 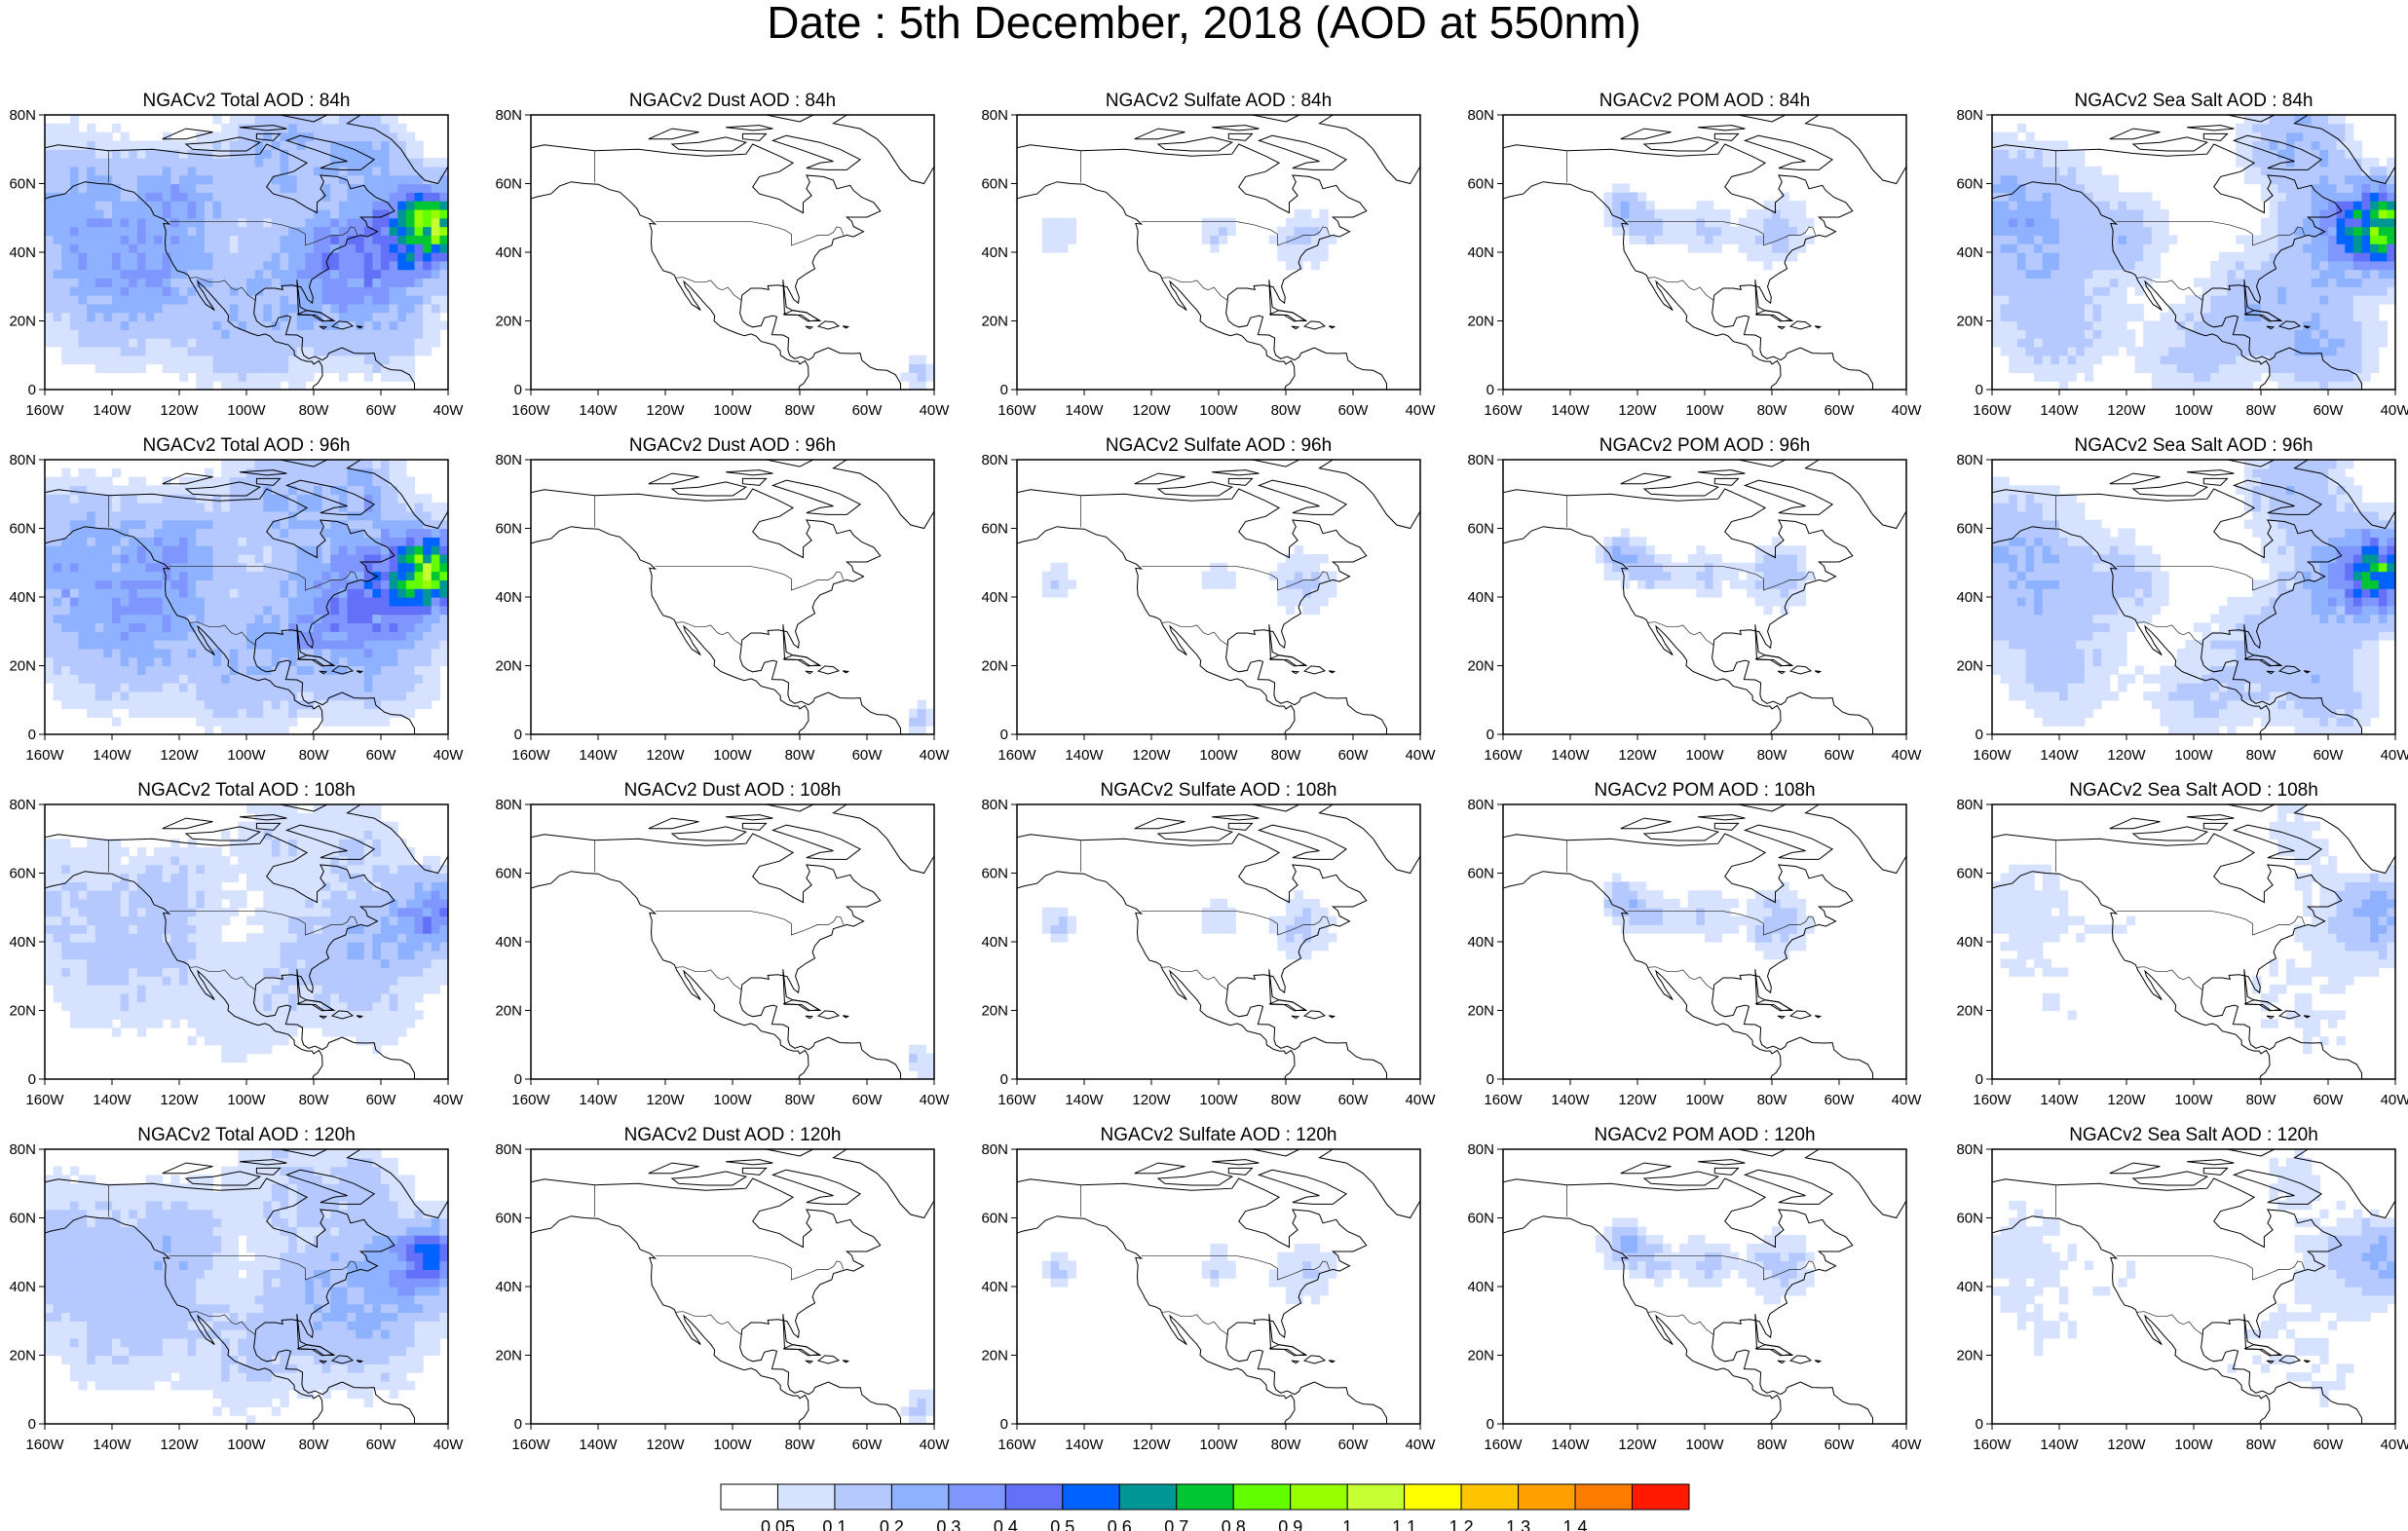 What do you see at coordinates (1772, 410) in the screenshot?
I see `lon-tick-label: 80W` at bounding box center [1772, 410].